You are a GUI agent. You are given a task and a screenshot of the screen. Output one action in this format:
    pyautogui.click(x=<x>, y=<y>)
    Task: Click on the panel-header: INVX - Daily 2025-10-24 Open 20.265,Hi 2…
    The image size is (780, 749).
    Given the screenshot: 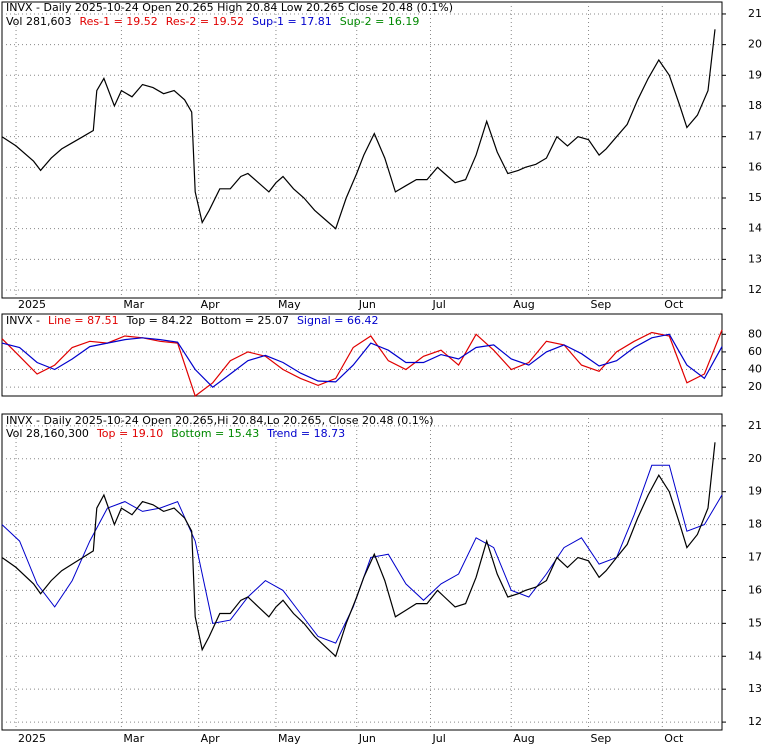 What is the action you would take?
    pyautogui.click(x=220, y=420)
    